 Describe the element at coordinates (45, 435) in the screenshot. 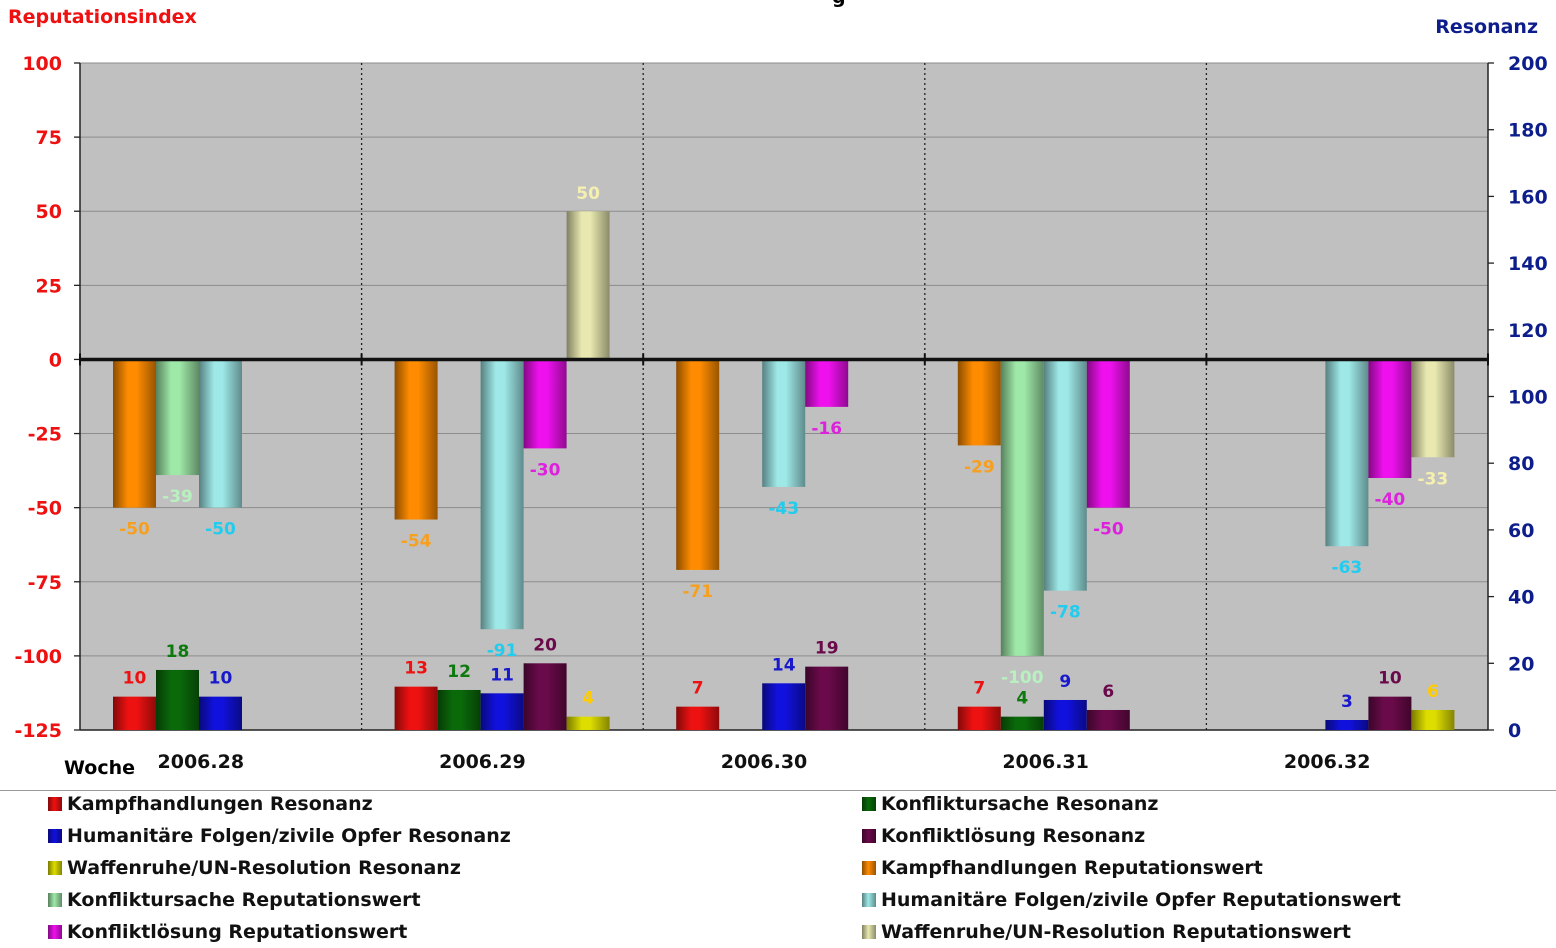

I see `left-tick-label: -25` at that location.